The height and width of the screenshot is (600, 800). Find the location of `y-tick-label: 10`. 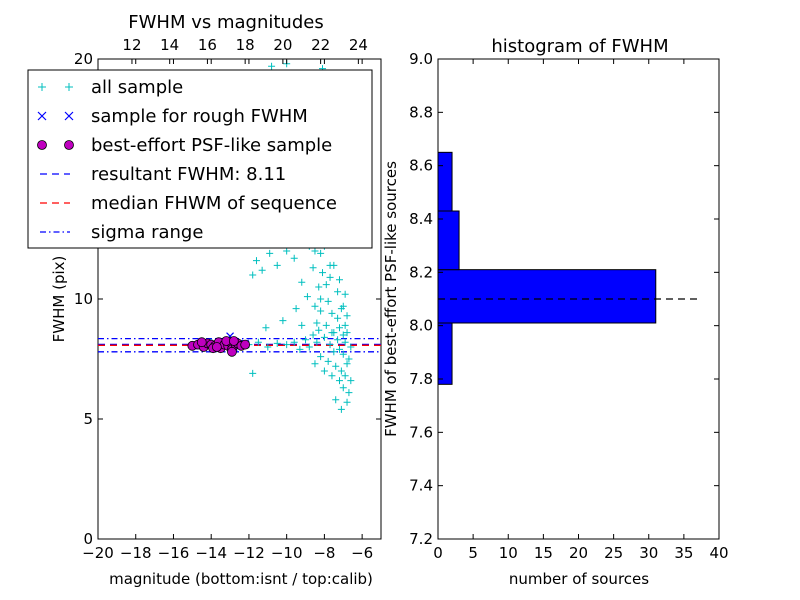

y-tick-label: 10 is located at coordinates (83, 299).